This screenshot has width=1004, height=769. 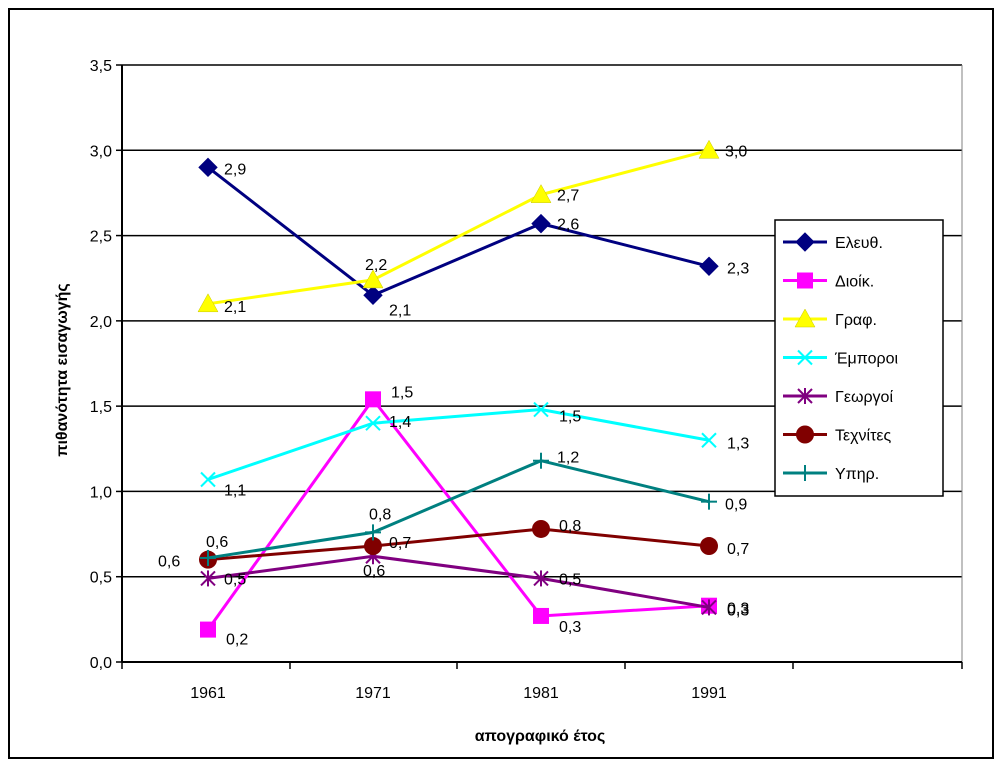 What do you see at coordinates (62, 370) in the screenshot?
I see `y-axis-title: πιθανότητα εισαγωγής` at bounding box center [62, 370].